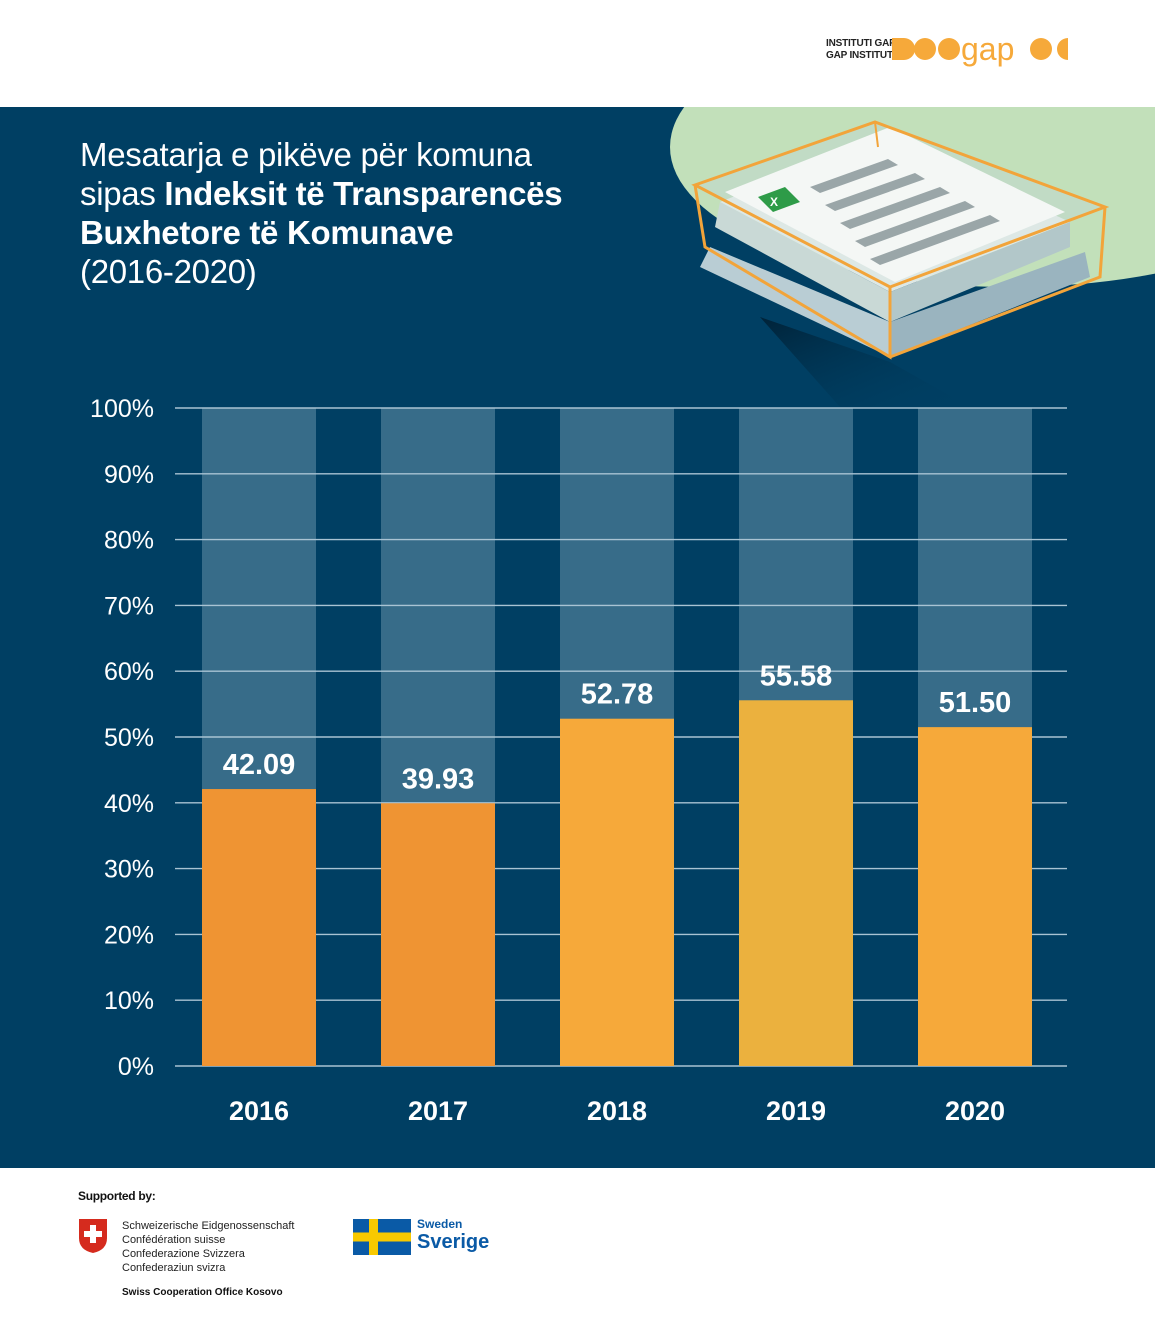 The height and width of the screenshot is (1325, 1155). Describe the element at coordinates (129, 738) in the screenshot. I see `y-tick-label: 50%` at that location.